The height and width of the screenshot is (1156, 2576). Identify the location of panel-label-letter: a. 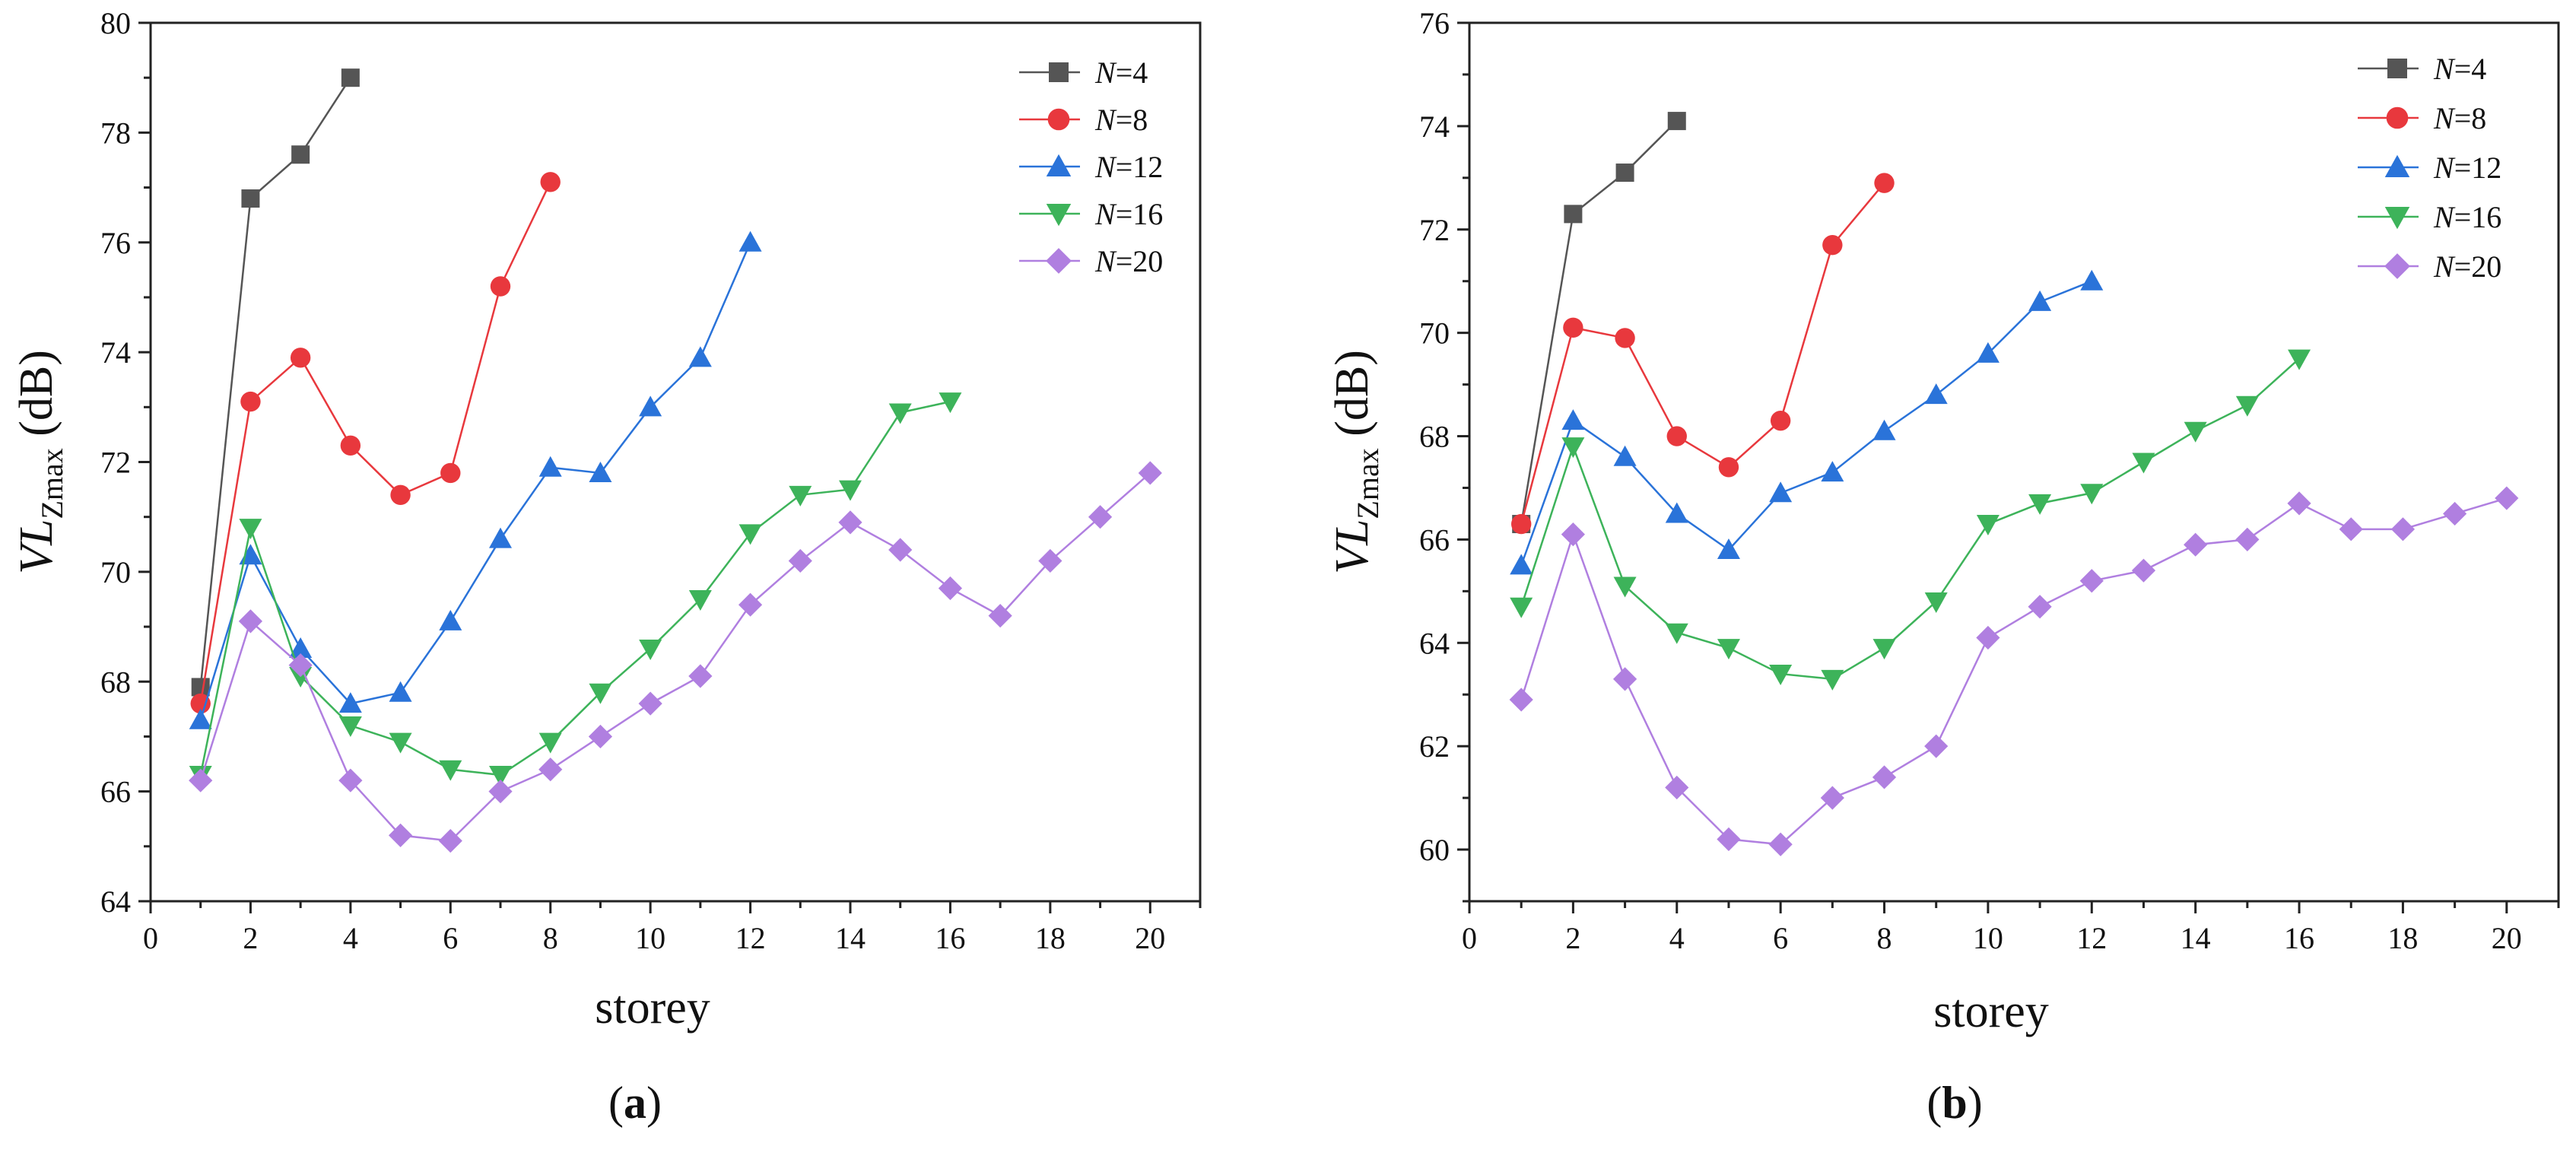
(635, 1103).